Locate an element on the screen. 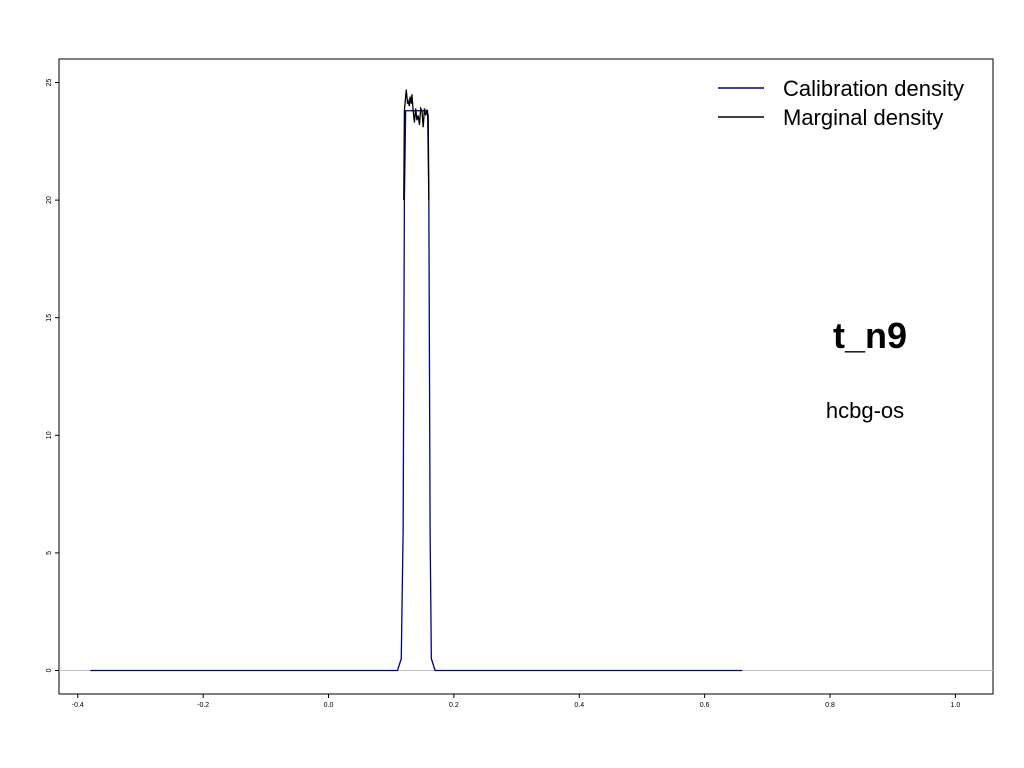  y-tick-label: 5 is located at coordinates (49, 553).